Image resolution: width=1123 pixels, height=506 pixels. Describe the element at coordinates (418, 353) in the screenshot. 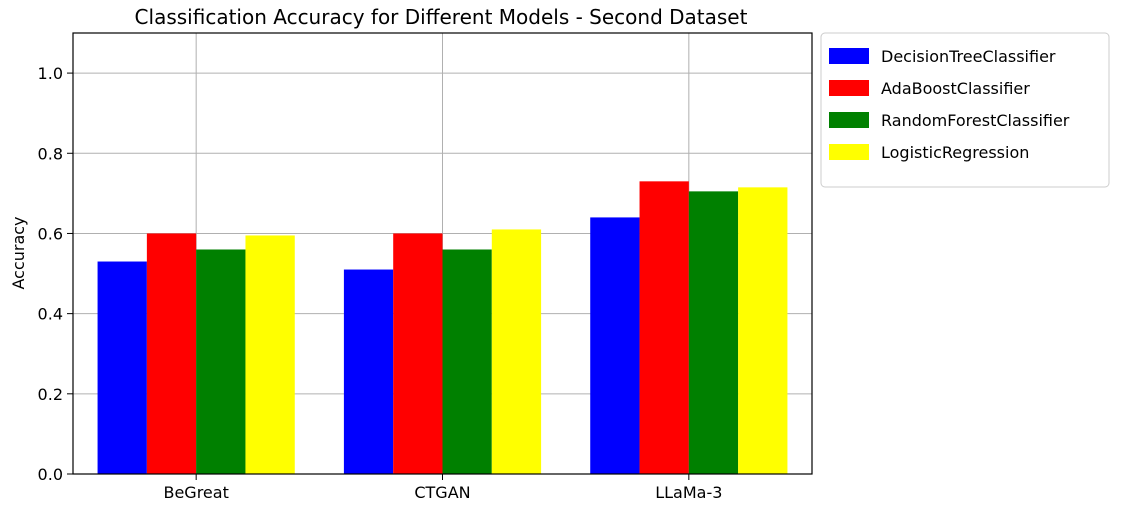

I see `bar-AdaBoostClassifier-CTGAN` at that location.